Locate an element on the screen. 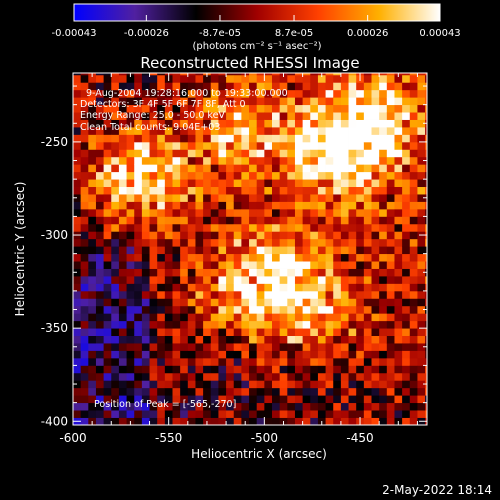  colorbar-tick-label: 0.00043 is located at coordinates (439, 33).